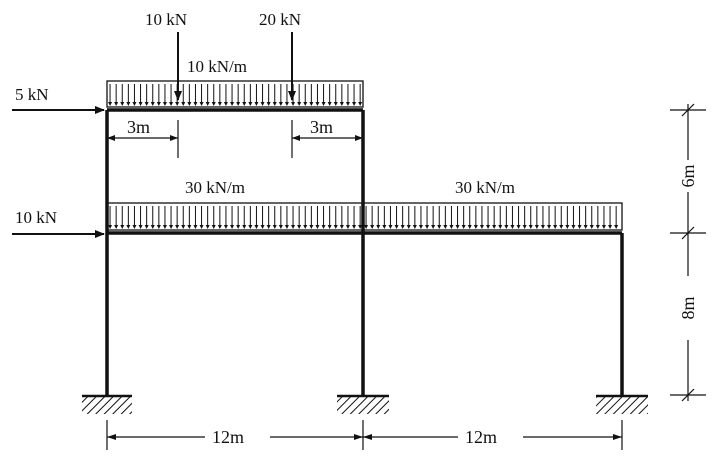 This screenshot has width=722, height=468. Describe the element at coordinates (143, 139) in the screenshot. I see `roof-offset-dimension-left` at that location.